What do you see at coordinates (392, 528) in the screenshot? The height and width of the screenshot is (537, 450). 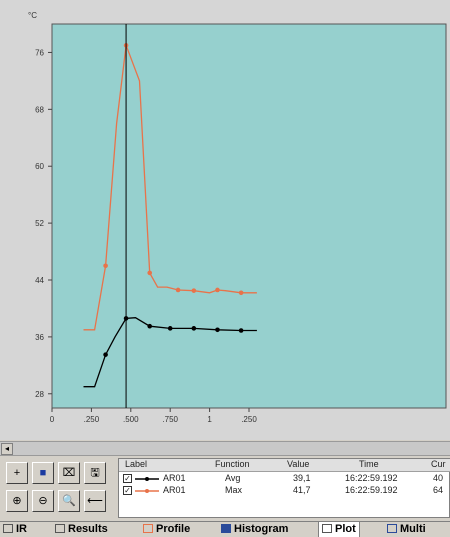 I see `multi-icon` at bounding box center [392, 528].